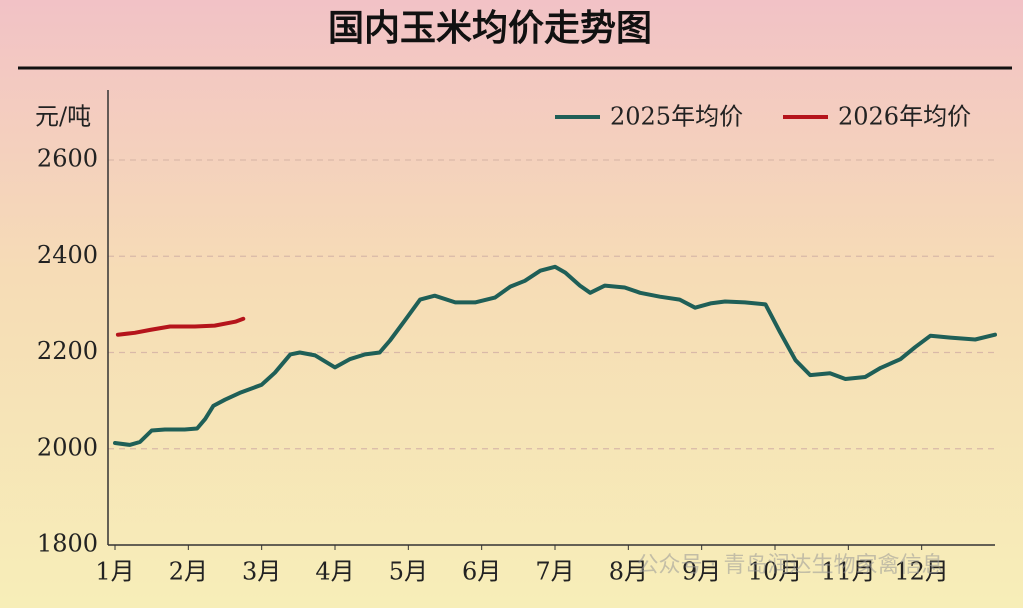 This screenshot has width=1023, height=608. Describe the element at coordinates (188, 572) in the screenshot. I see `x-tick-label: 2月` at that location.